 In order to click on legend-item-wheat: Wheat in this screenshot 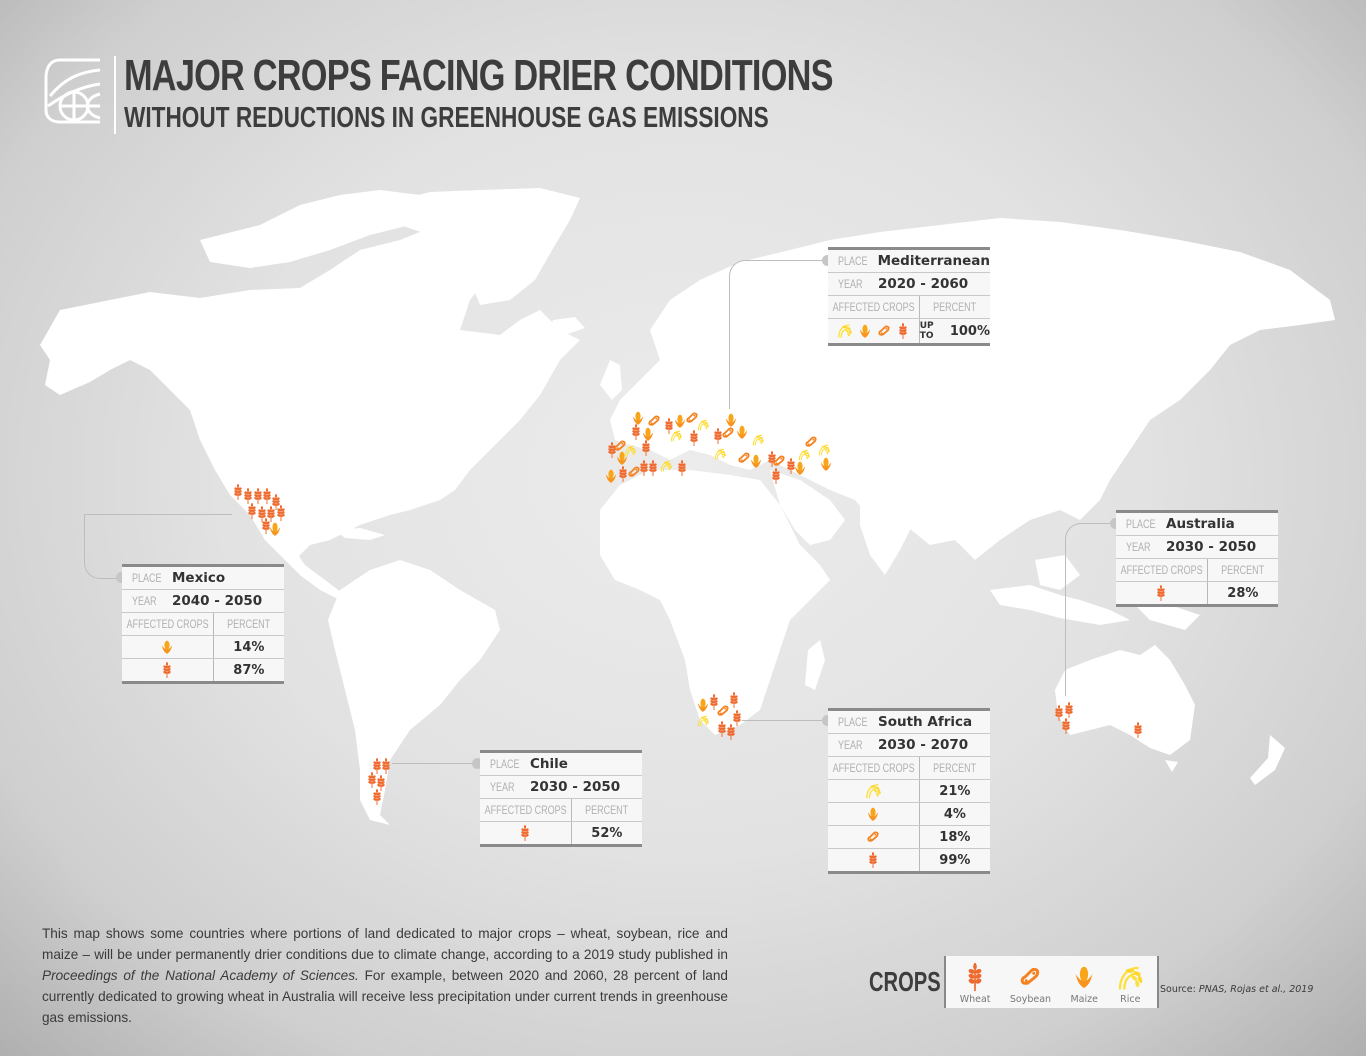, I will do `click(975, 982)`.